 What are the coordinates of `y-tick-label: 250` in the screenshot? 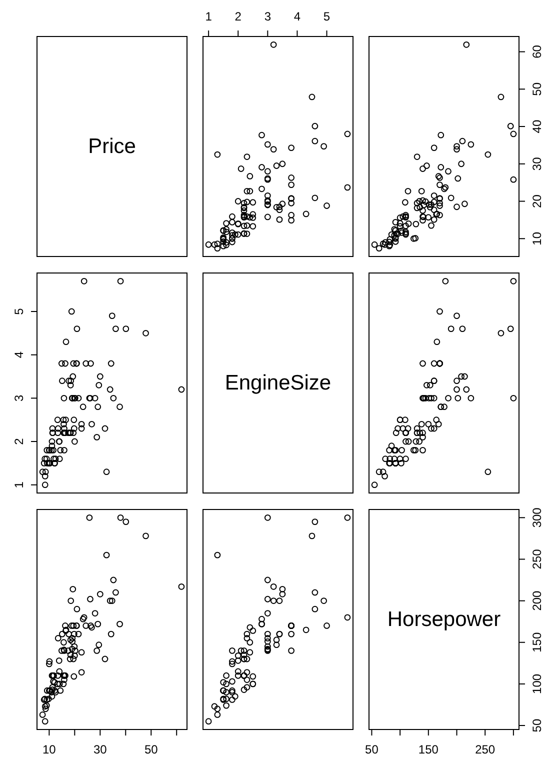 It's located at (537, 559).